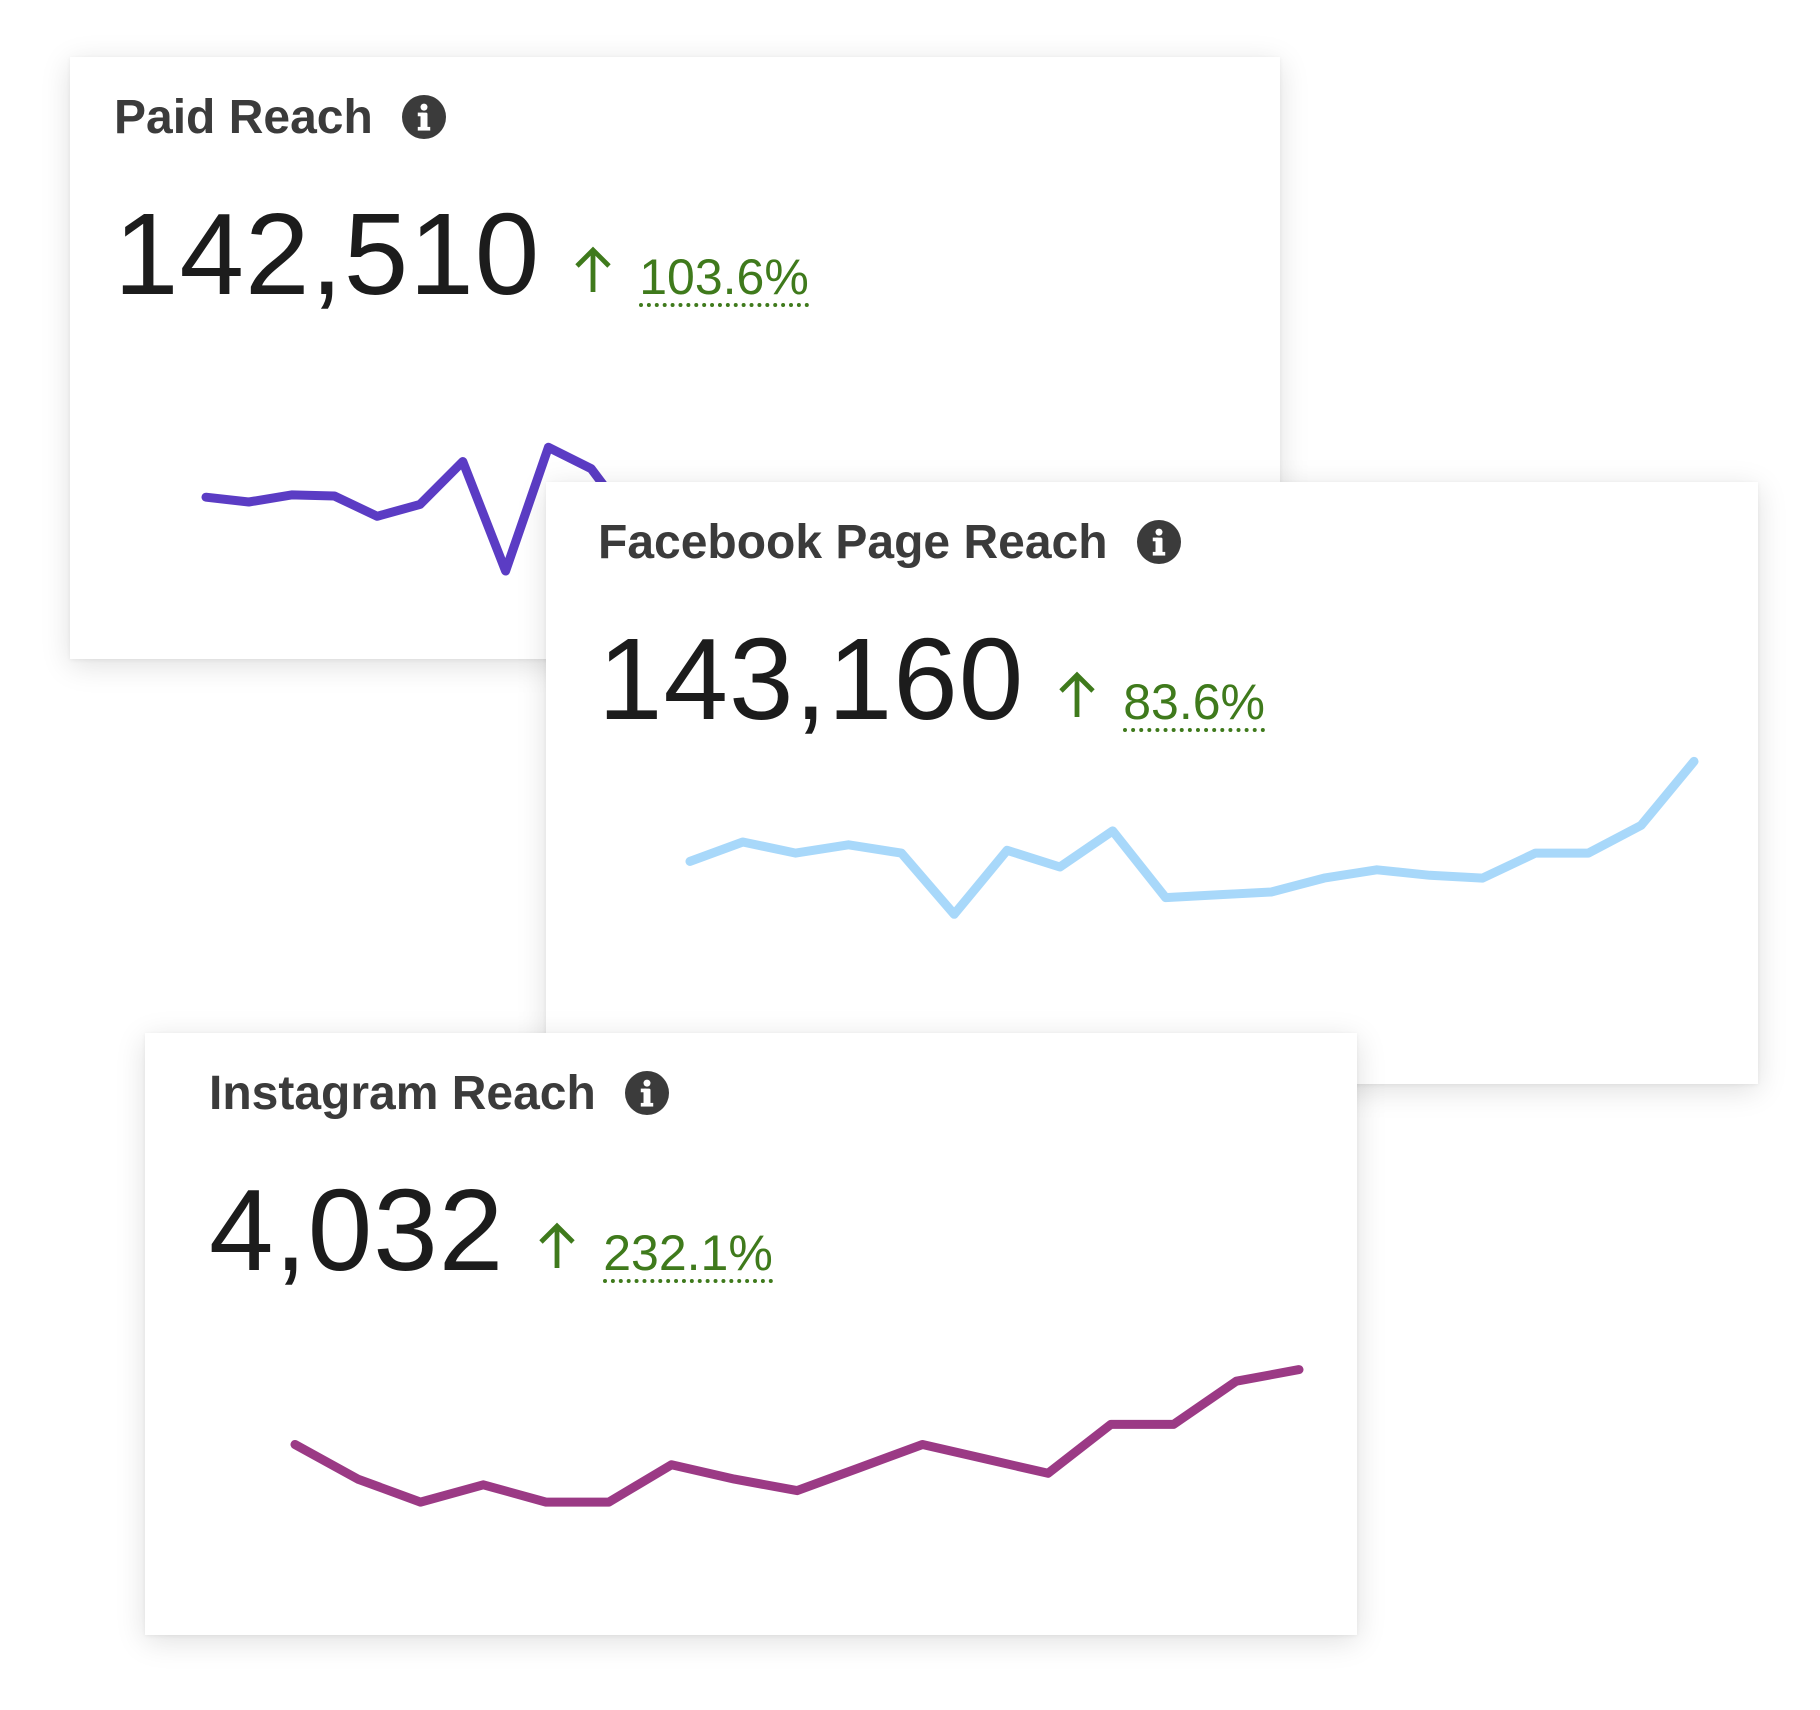  What do you see at coordinates (402, 1093) in the screenshot?
I see `card-title-label: Instagram Reach` at bounding box center [402, 1093].